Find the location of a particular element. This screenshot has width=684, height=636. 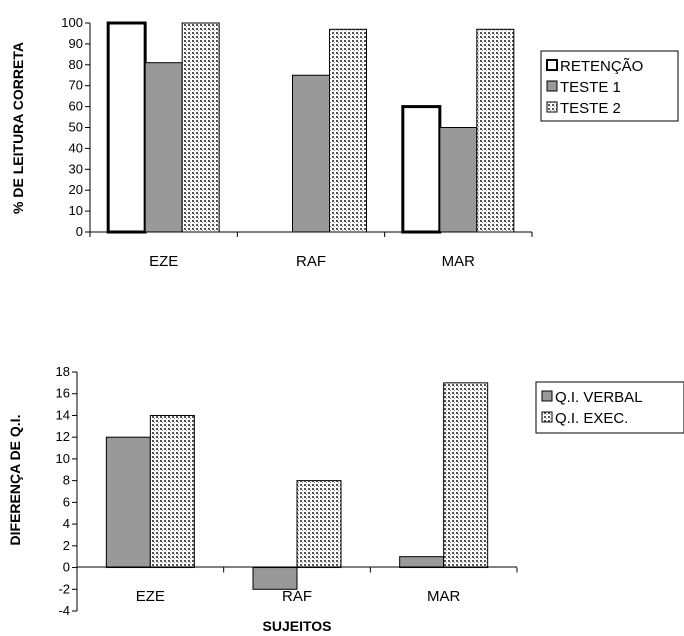

y-tick-label: 70 is located at coordinates (76, 85).